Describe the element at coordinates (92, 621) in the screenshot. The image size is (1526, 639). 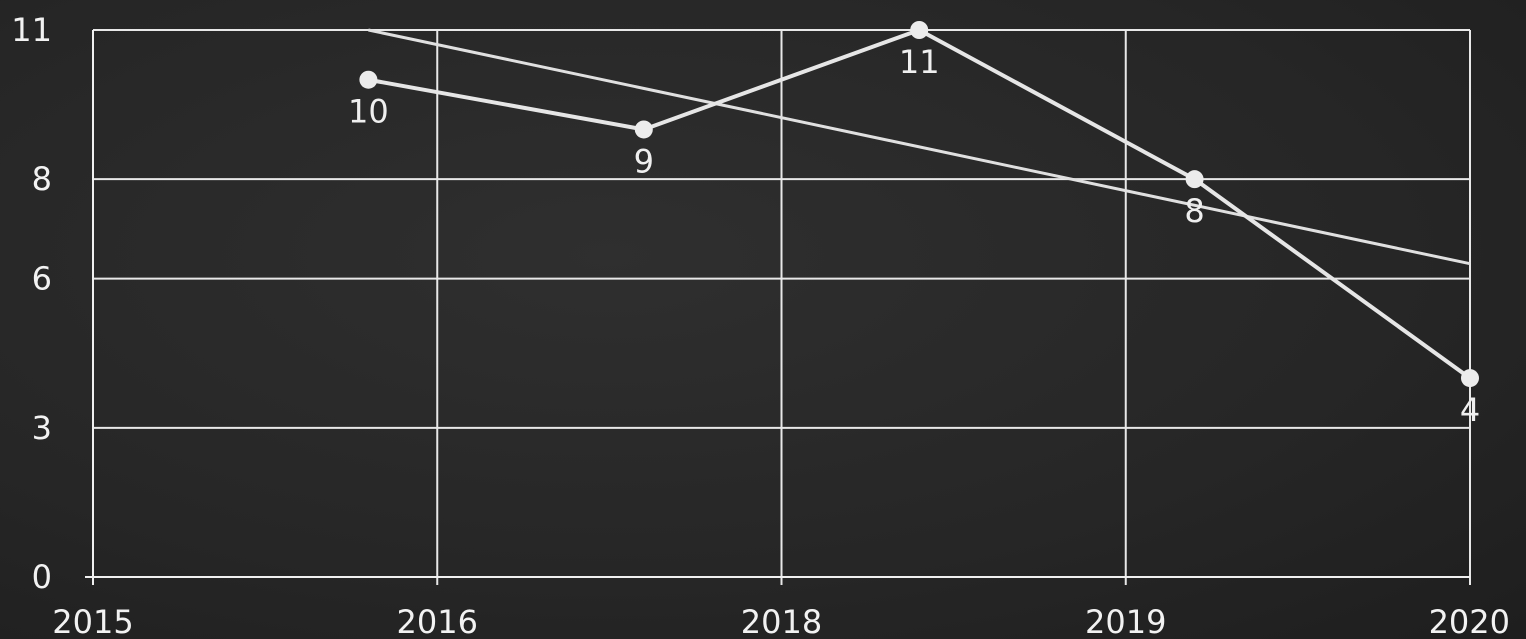
I see `x-tick-label-0: 2015` at that location.